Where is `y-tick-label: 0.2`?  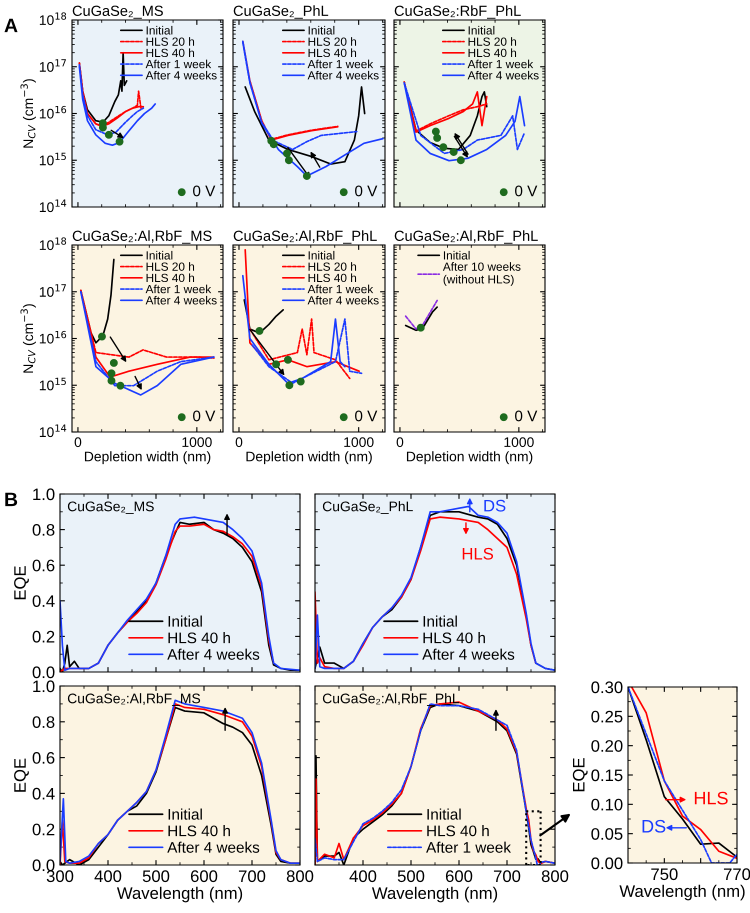
y-tick-label: 0.2 is located at coordinates (43, 636).